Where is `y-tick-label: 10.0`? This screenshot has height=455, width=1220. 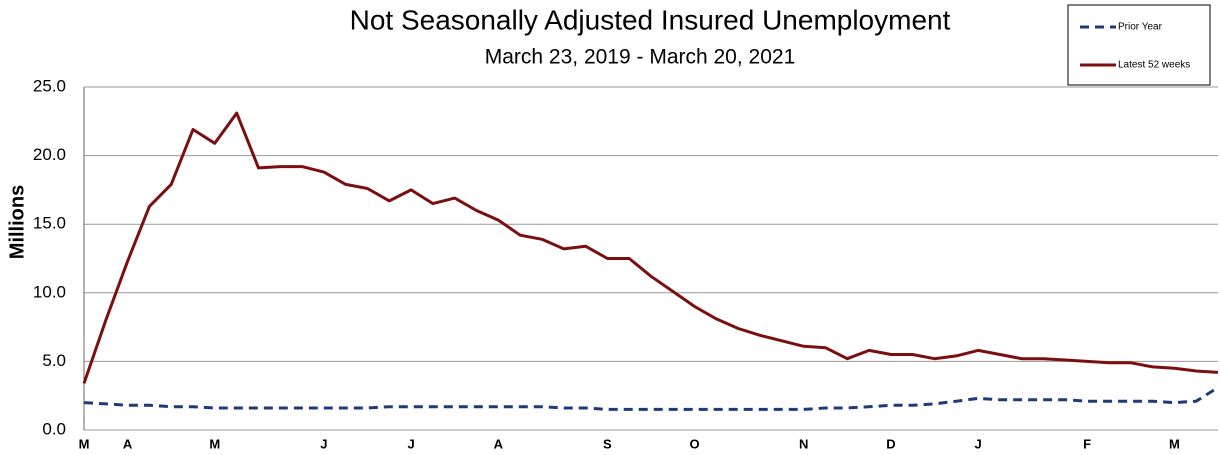
y-tick-label: 10.0 is located at coordinates (49, 291).